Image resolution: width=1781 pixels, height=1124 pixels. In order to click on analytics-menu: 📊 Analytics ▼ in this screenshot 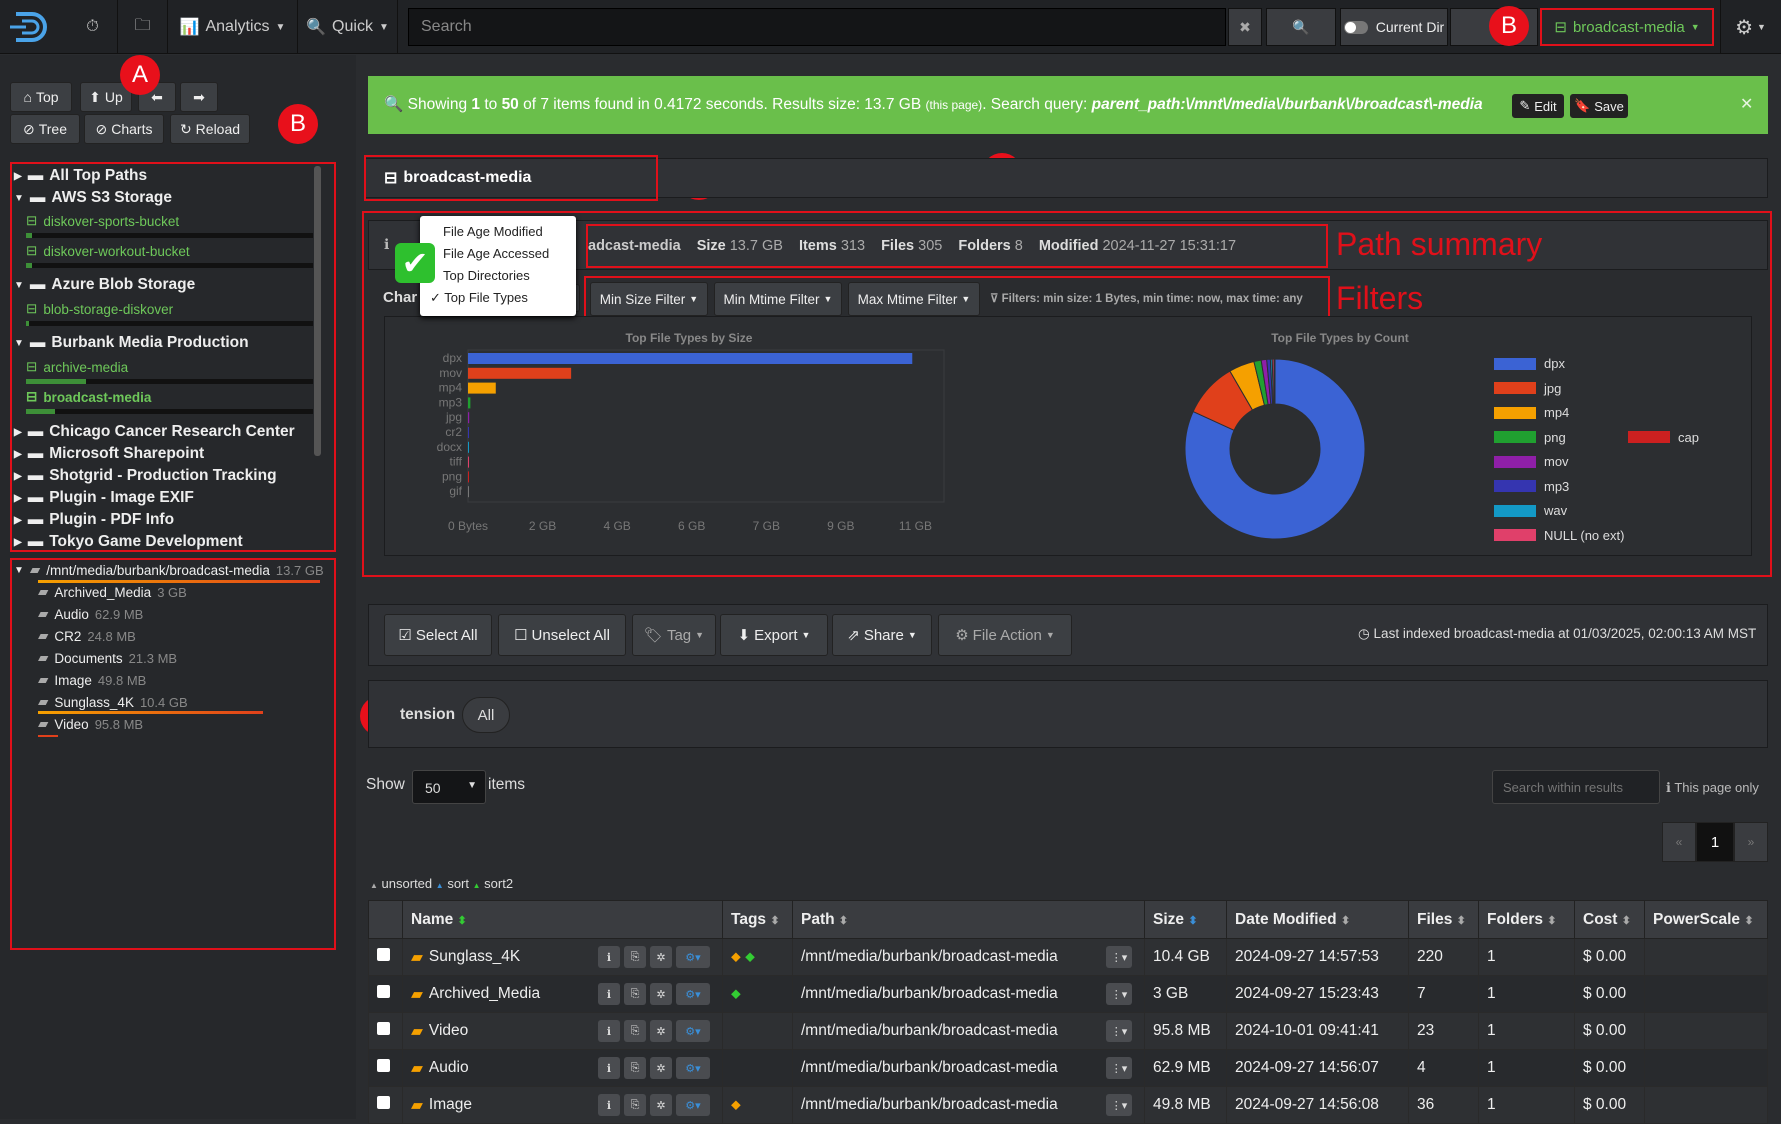, I will do `click(233, 27)`.